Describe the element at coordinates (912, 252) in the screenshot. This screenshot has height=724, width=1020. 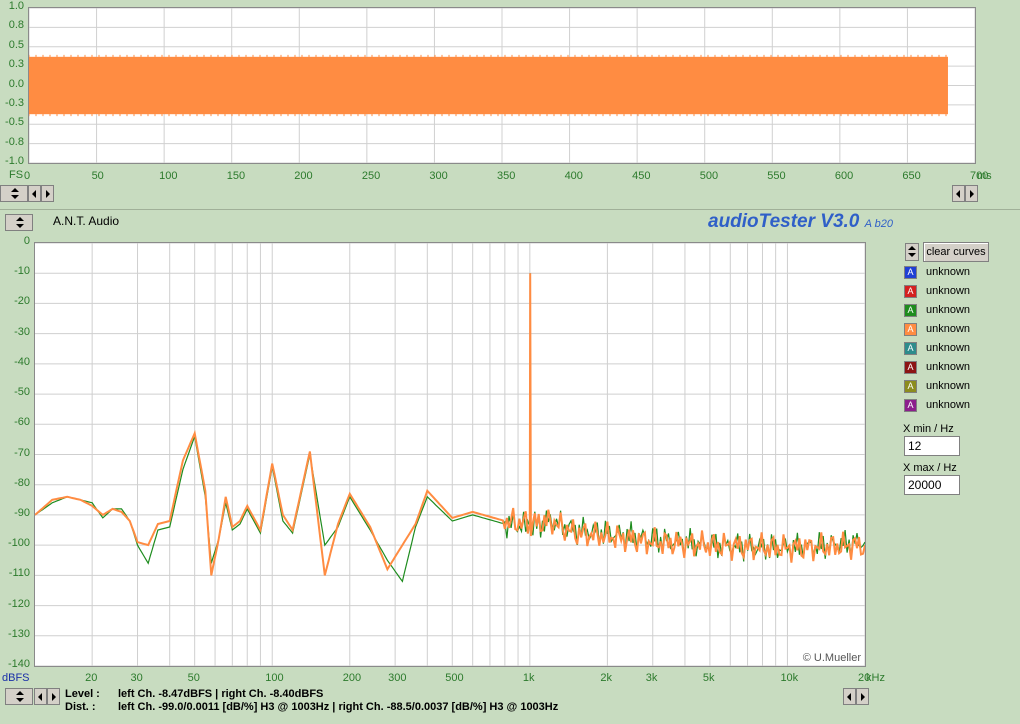
I see `curves-stepper` at that location.